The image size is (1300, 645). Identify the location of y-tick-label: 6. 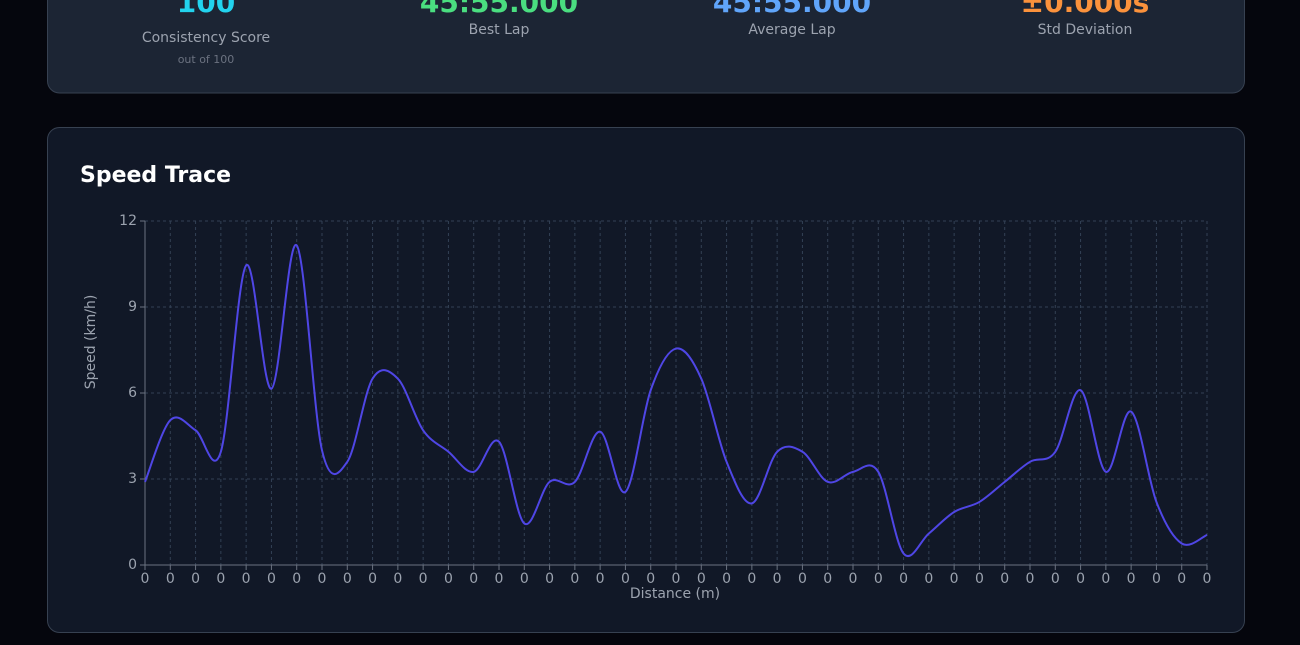
(132, 393).